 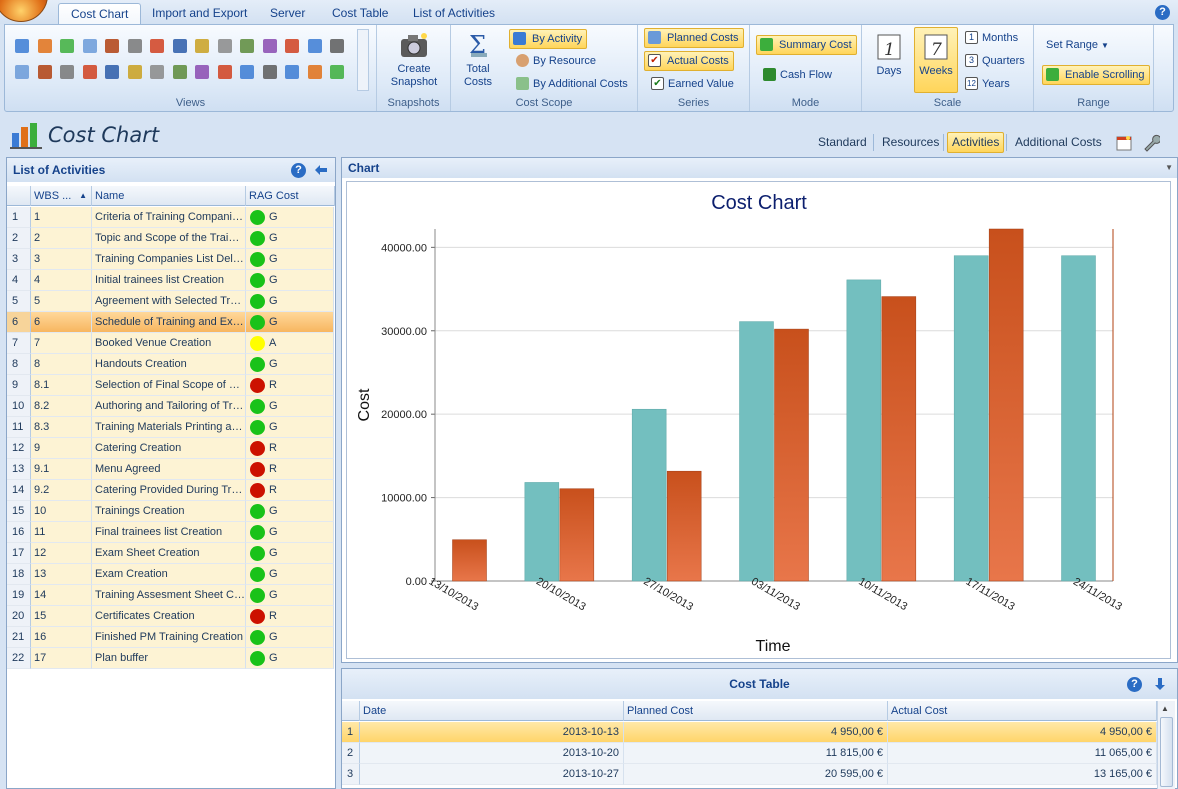 What do you see at coordinates (171, 511) in the screenshot?
I see `table-row: 15 10 Trainings Creation G` at bounding box center [171, 511].